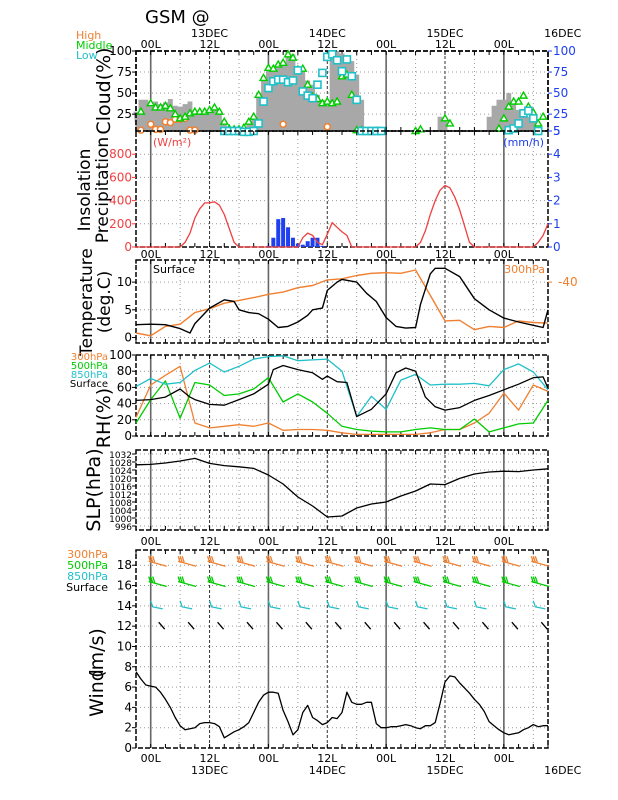 This screenshot has width=618, height=800. What do you see at coordinates (124, 420) in the screenshot?
I see `rh-left-ytick-label: 20` at bounding box center [124, 420].